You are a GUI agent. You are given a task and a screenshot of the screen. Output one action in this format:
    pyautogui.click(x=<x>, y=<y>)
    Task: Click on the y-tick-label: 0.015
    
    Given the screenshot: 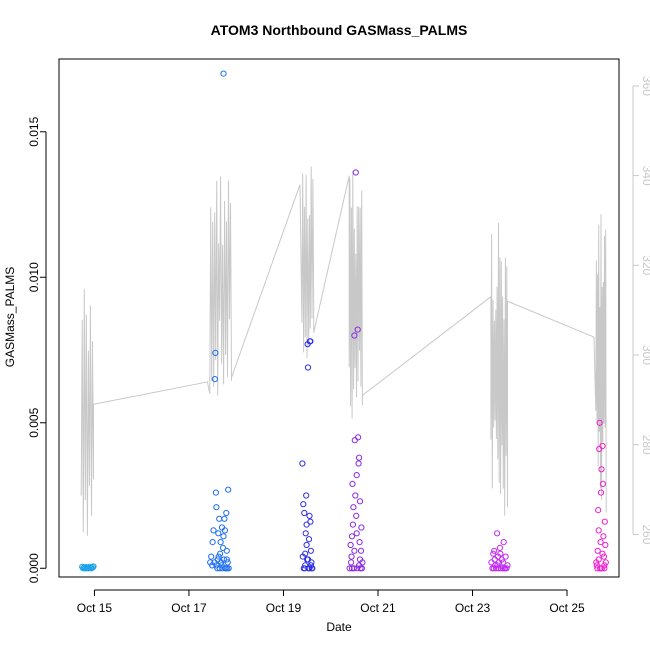 What is the action you would take?
    pyautogui.click(x=34, y=131)
    